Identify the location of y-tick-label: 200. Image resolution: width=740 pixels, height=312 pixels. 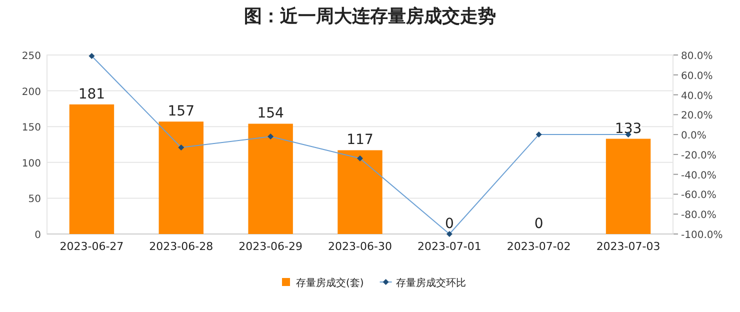
(31, 92).